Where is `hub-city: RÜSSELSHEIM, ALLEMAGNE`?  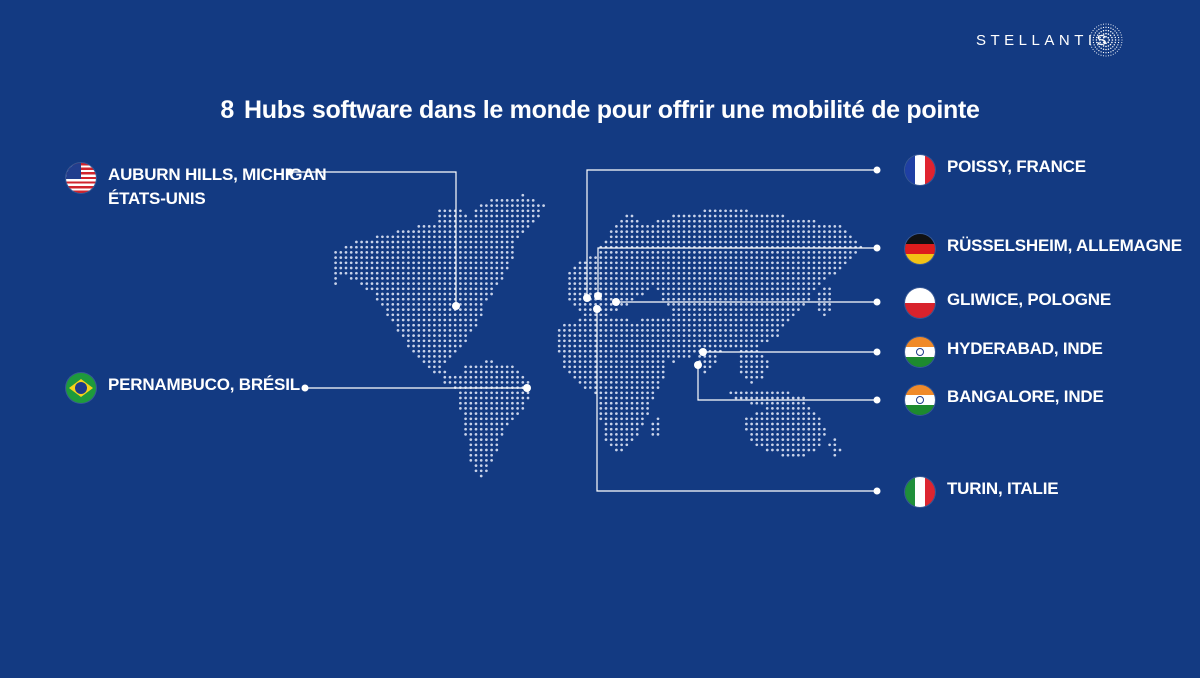
hub-city: RÜSSELSHEIM, ALLEMAGNE is located at coordinates (1064, 246).